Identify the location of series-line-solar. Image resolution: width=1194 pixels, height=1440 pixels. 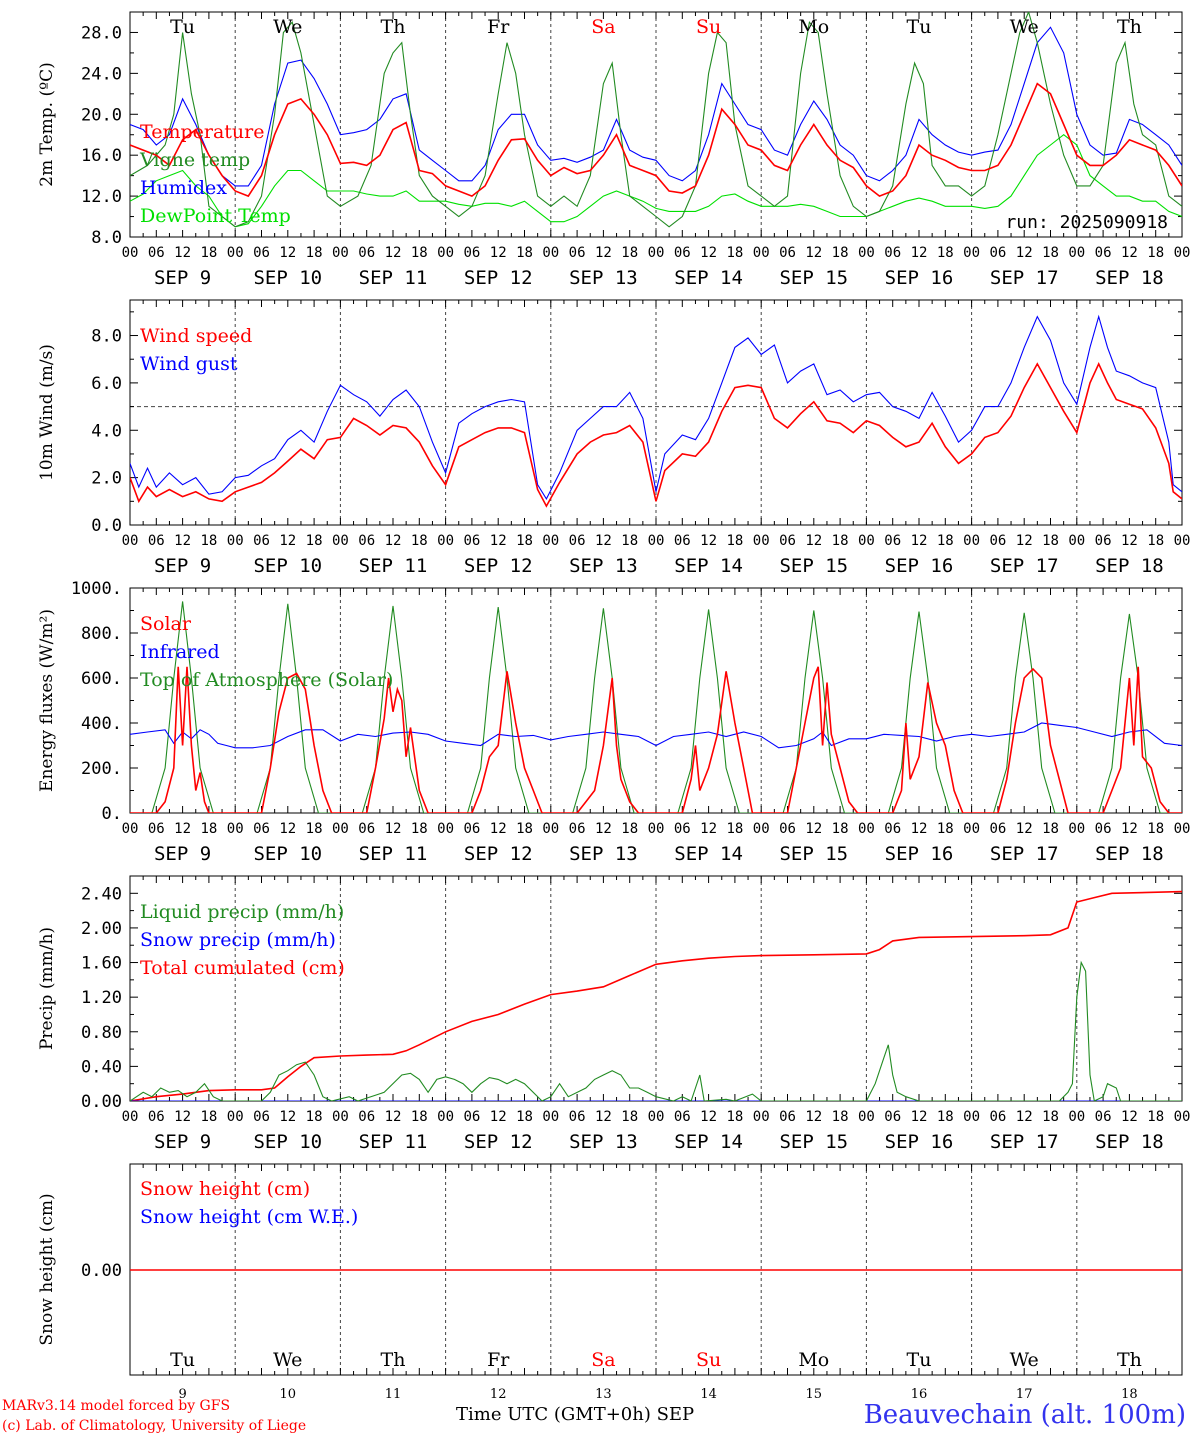
(656, 739).